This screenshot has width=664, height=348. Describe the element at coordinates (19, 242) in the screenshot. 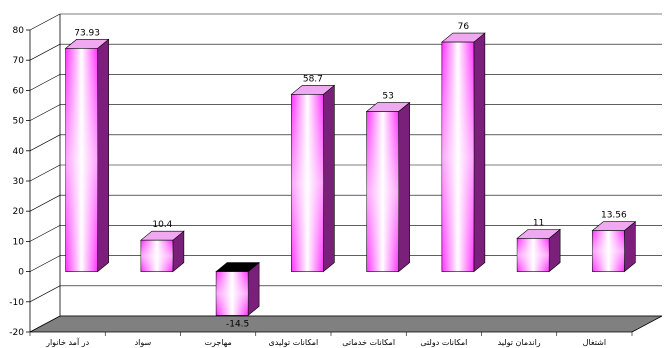

I see `y-tick-label: 10` at that location.